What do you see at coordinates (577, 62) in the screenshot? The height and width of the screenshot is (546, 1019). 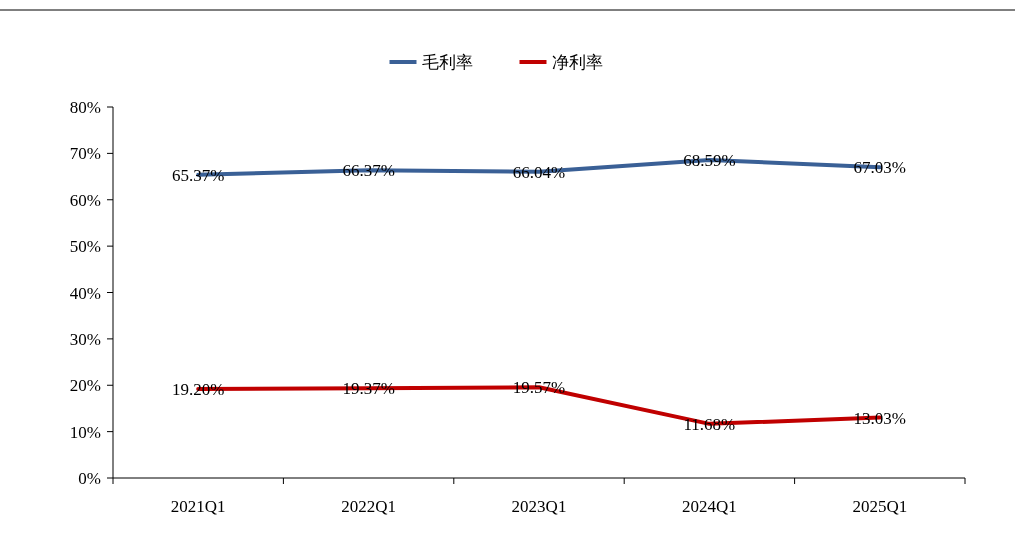 I see `legend-label: 净利率` at bounding box center [577, 62].